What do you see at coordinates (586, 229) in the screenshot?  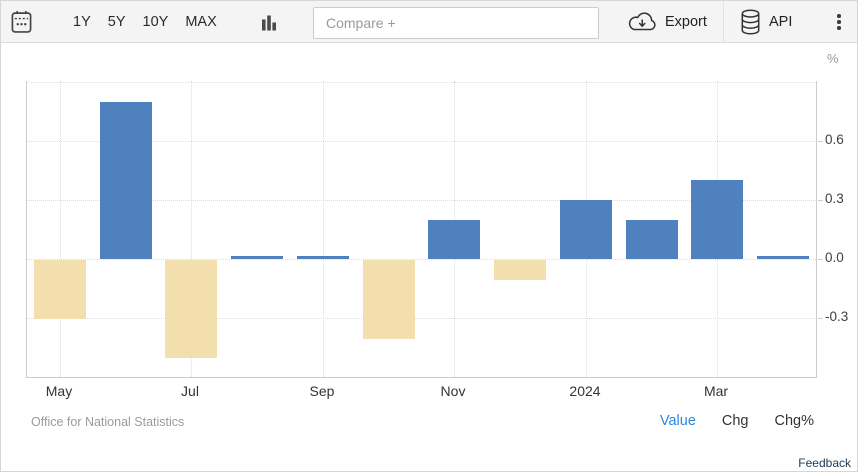 I see `bar-jan-2024` at bounding box center [586, 229].